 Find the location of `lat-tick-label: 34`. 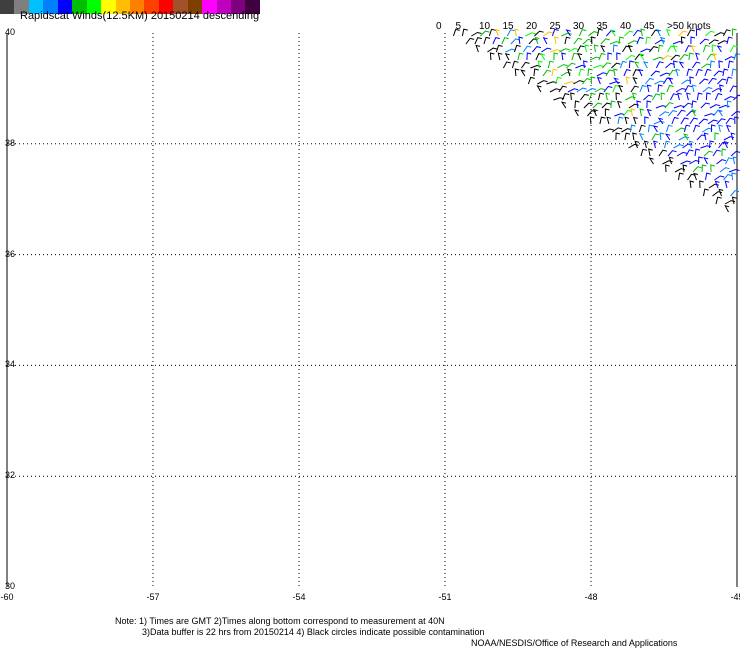

lat-tick-label: 34 is located at coordinates (10, 364).